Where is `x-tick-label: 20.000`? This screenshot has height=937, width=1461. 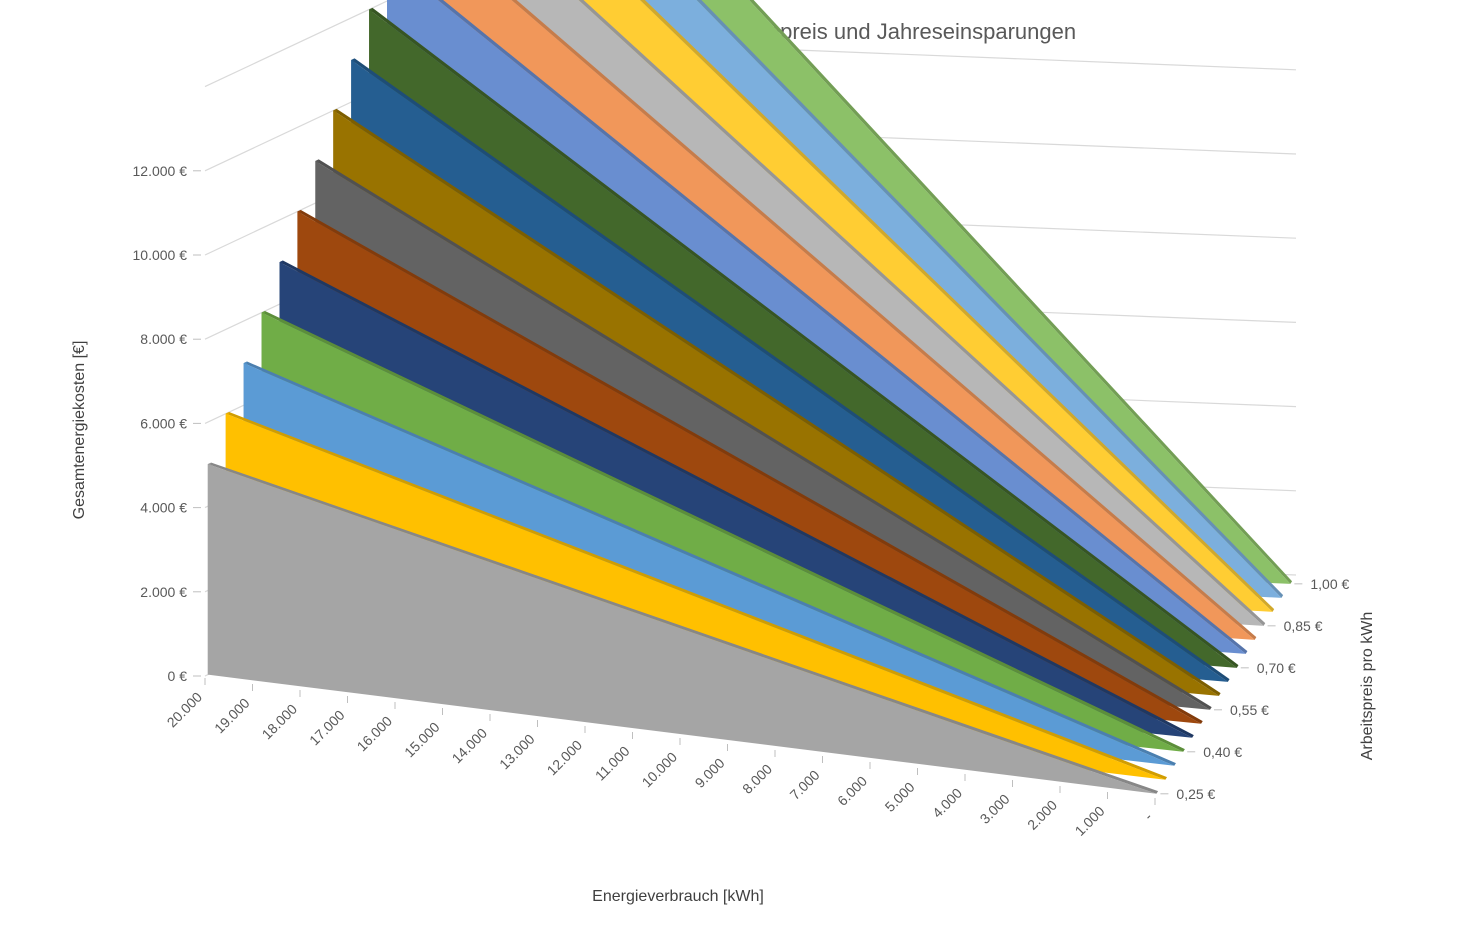 x-tick-label: 20.000 is located at coordinates (185, 710).